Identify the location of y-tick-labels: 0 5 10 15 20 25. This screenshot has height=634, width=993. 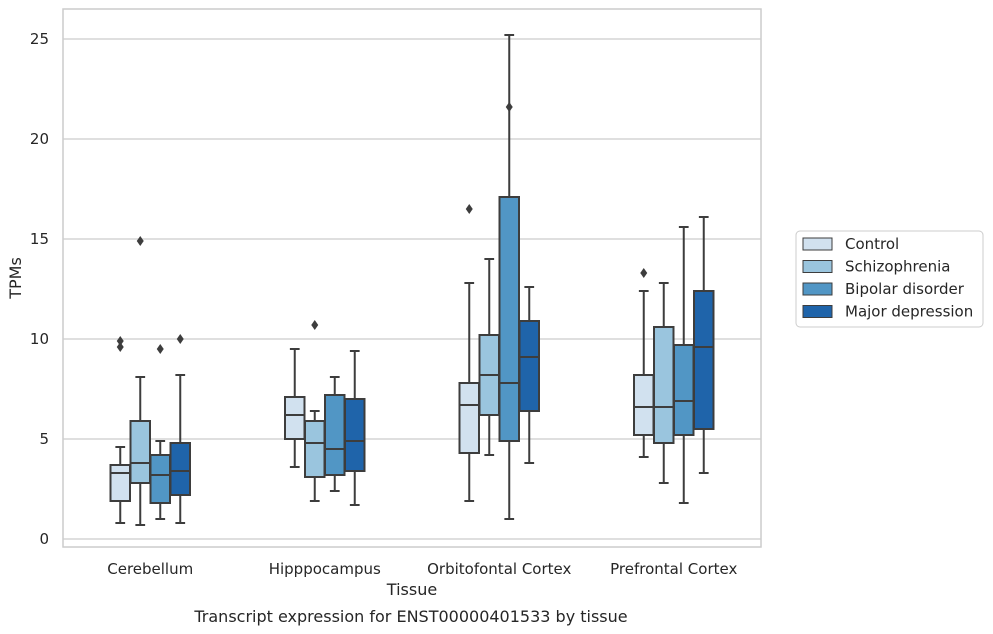
(39, 289).